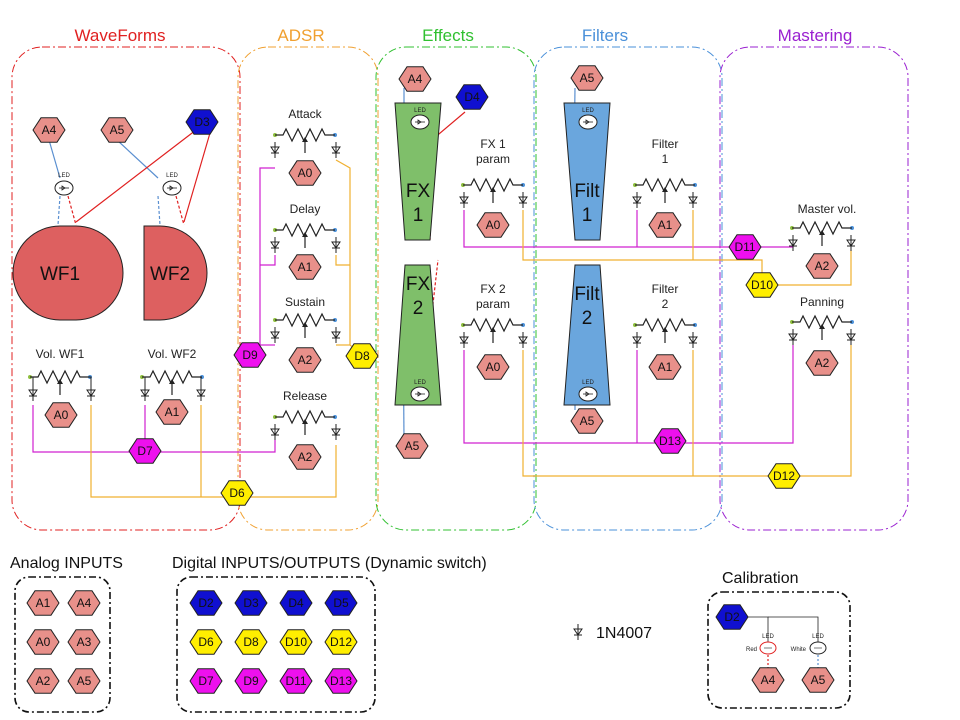  What do you see at coordinates (420, 394) in the screenshot?
I see `led-fx2` at bounding box center [420, 394].